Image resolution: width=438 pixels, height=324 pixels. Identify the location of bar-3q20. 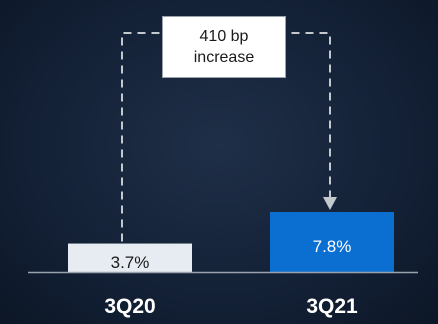
(130, 257).